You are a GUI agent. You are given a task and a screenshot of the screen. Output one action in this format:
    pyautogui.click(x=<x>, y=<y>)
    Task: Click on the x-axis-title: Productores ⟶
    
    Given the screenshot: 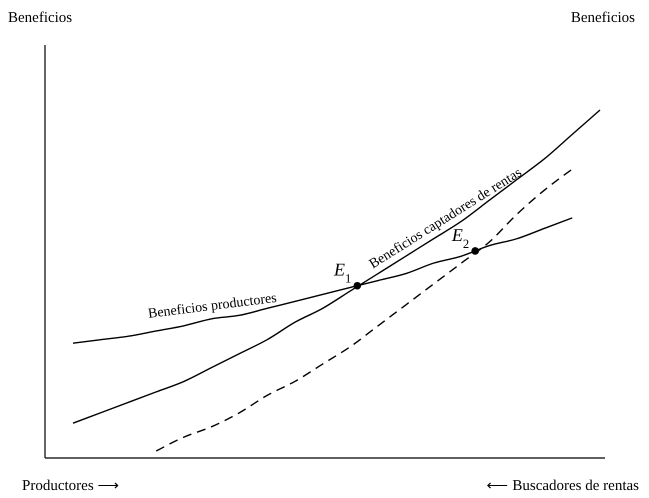 What is the action you would take?
    pyautogui.click(x=71, y=486)
    